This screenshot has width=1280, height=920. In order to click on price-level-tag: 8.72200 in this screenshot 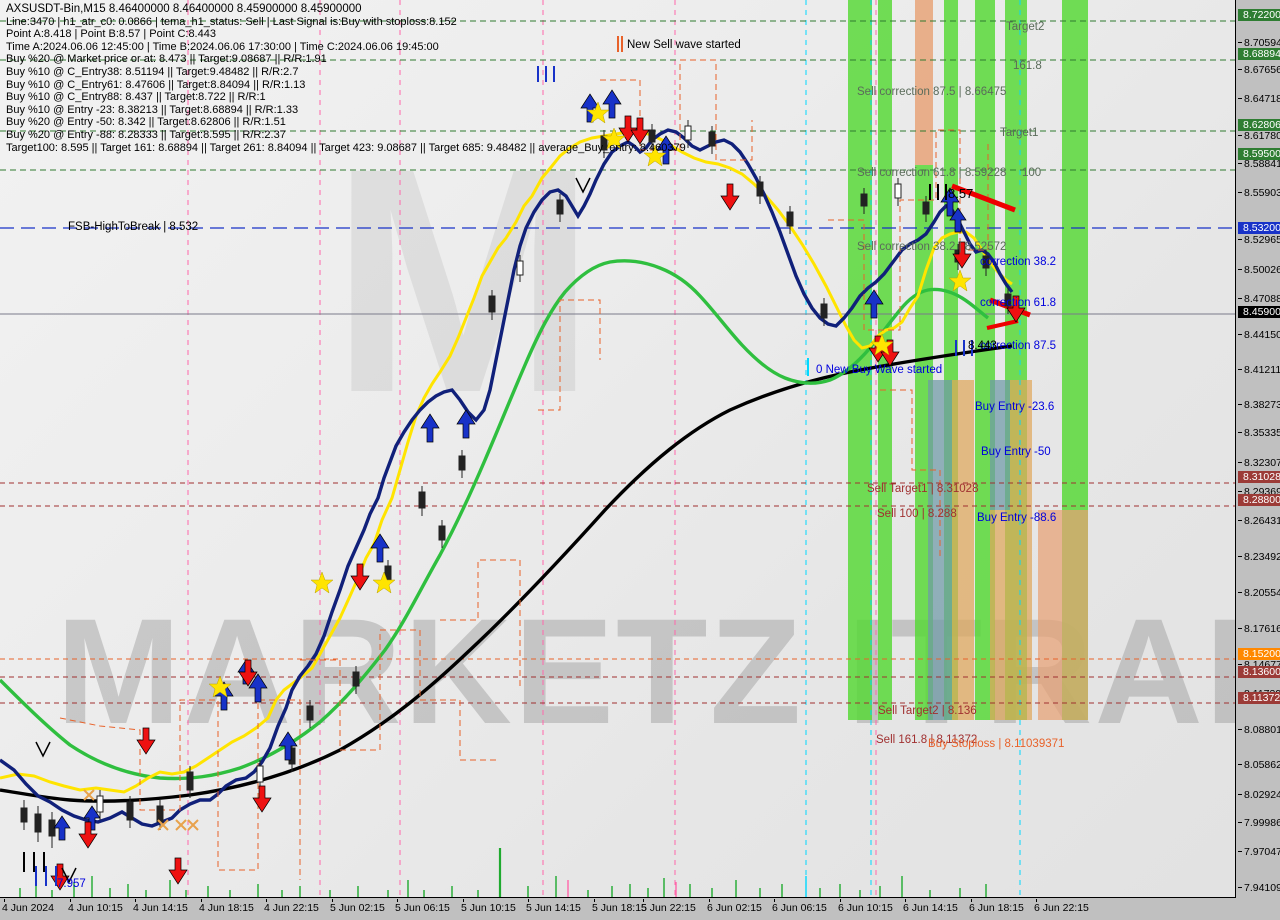, I will do `click(1259, 15)`.